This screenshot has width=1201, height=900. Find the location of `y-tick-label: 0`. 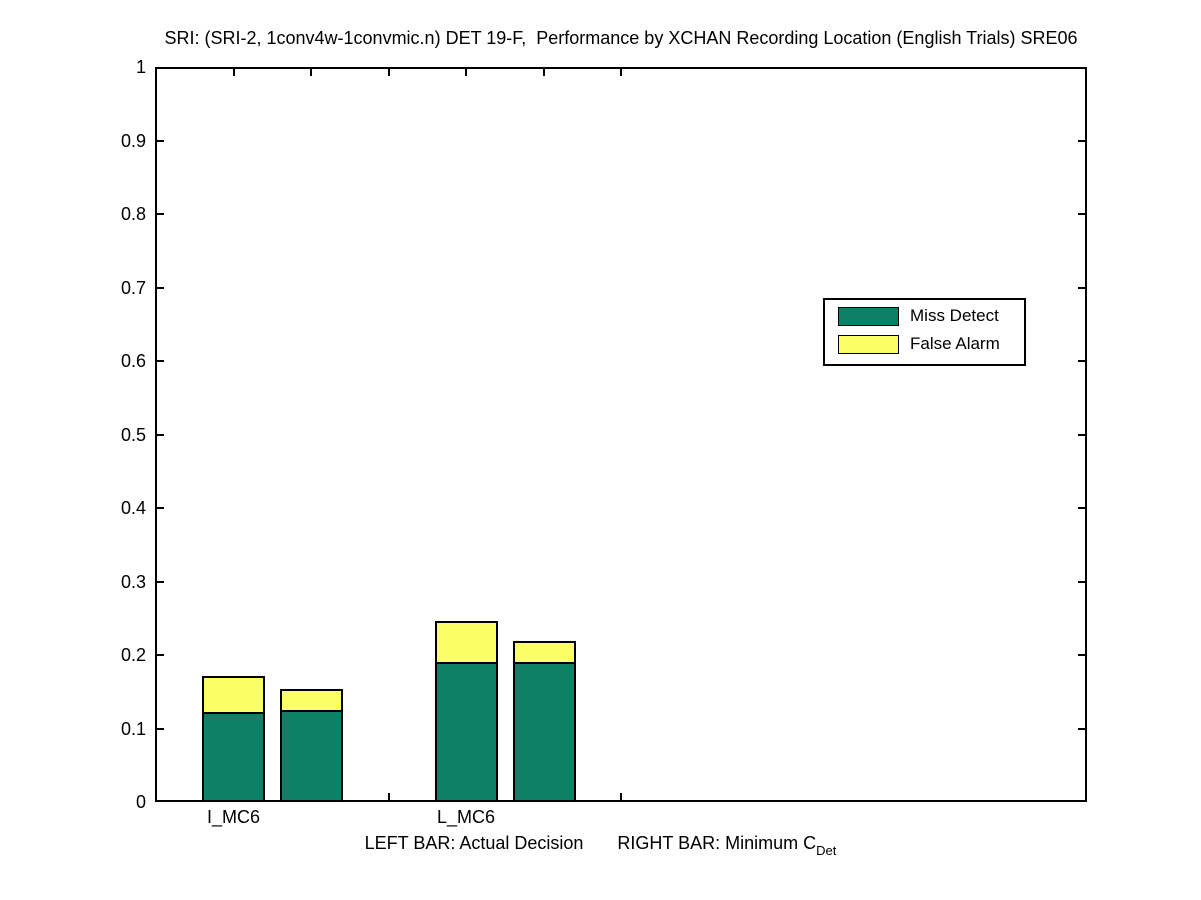

y-tick-label: 0 is located at coordinates (140, 802).